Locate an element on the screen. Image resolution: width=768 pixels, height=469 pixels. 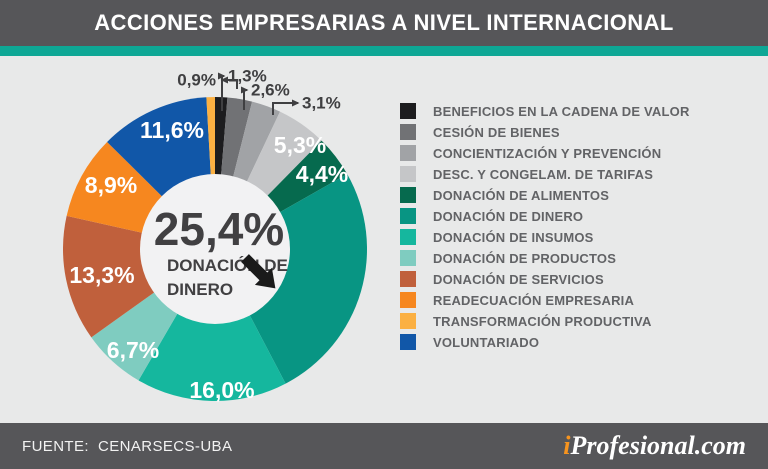
source-text: FUENTE: CENARSECS-UBA is located at coordinates (127, 446).